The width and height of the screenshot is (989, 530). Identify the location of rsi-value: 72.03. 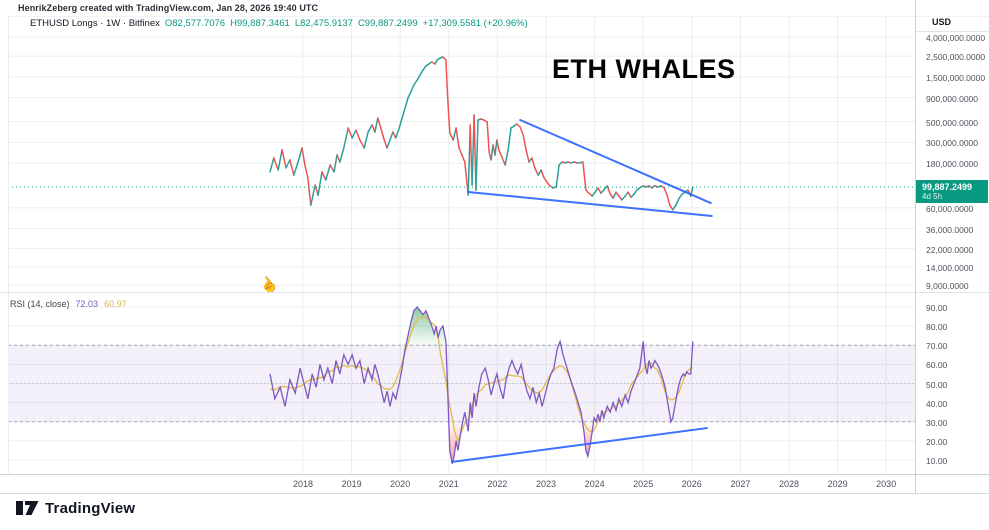
(87, 304).